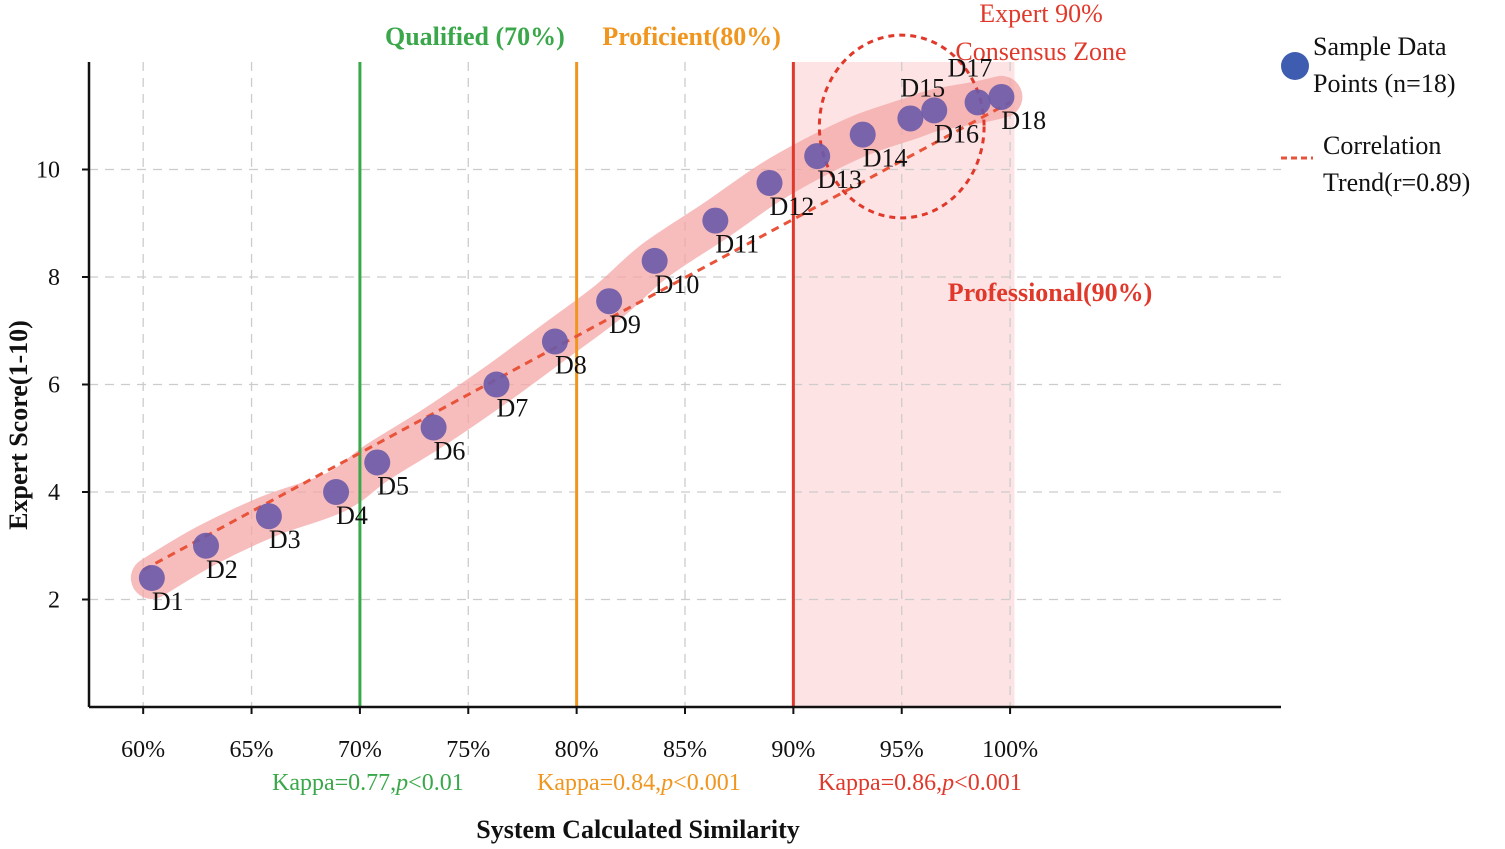 The width and height of the screenshot is (1505, 849). What do you see at coordinates (18, 425) in the screenshot?
I see `y-axis-title: Expert Score(1-10)` at bounding box center [18, 425].